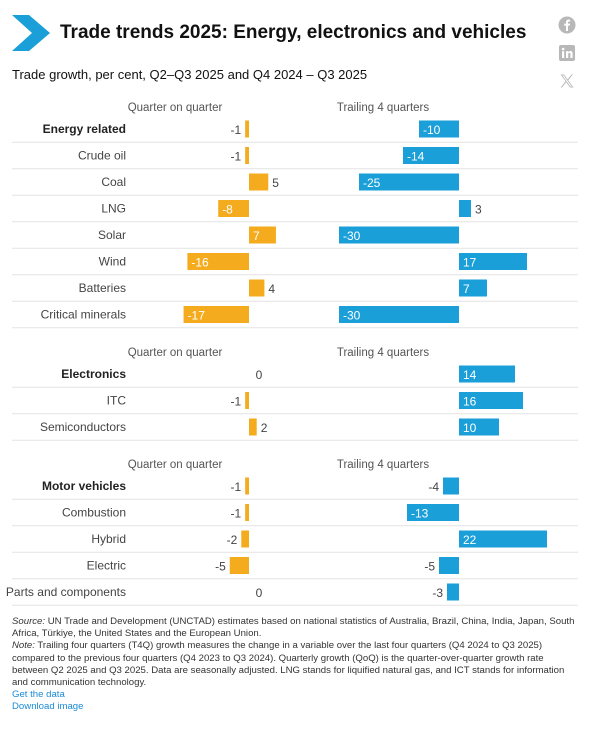  Describe the element at coordinates (200, 263) in the screenshot. I see `qoq-value-label: -16` at that location.